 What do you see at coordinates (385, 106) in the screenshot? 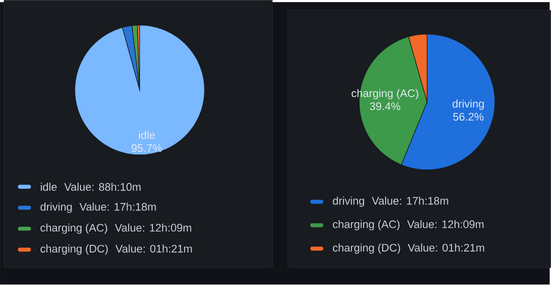
I see `data-label: 39.4%` at bounding box center [385, 106].